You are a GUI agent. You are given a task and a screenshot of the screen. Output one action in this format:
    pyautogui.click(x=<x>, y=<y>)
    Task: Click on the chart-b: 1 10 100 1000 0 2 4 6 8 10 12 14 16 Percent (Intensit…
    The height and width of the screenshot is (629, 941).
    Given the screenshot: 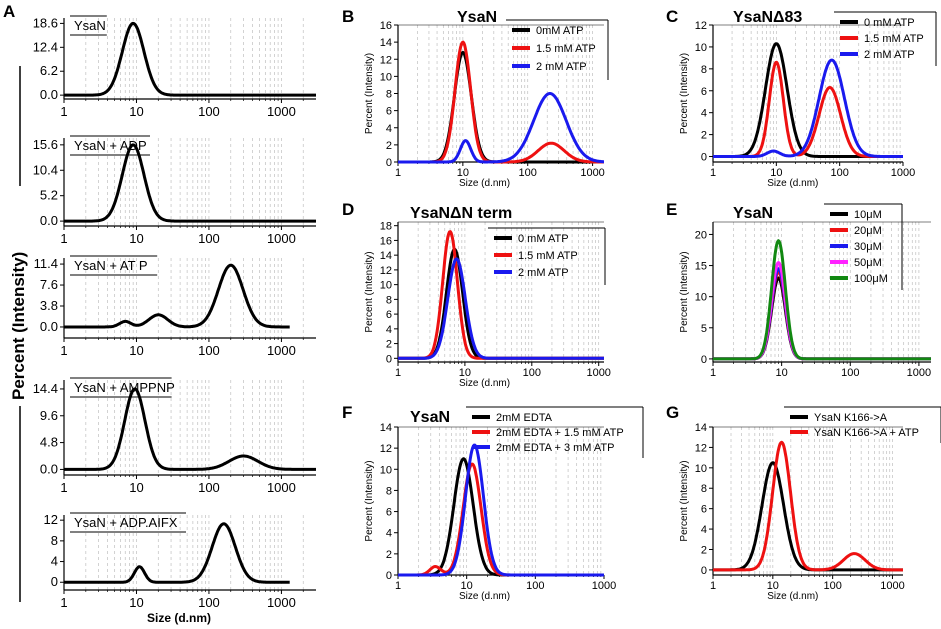 What is the action you would take?
    pyautogui.click(x=486, y=99)
    